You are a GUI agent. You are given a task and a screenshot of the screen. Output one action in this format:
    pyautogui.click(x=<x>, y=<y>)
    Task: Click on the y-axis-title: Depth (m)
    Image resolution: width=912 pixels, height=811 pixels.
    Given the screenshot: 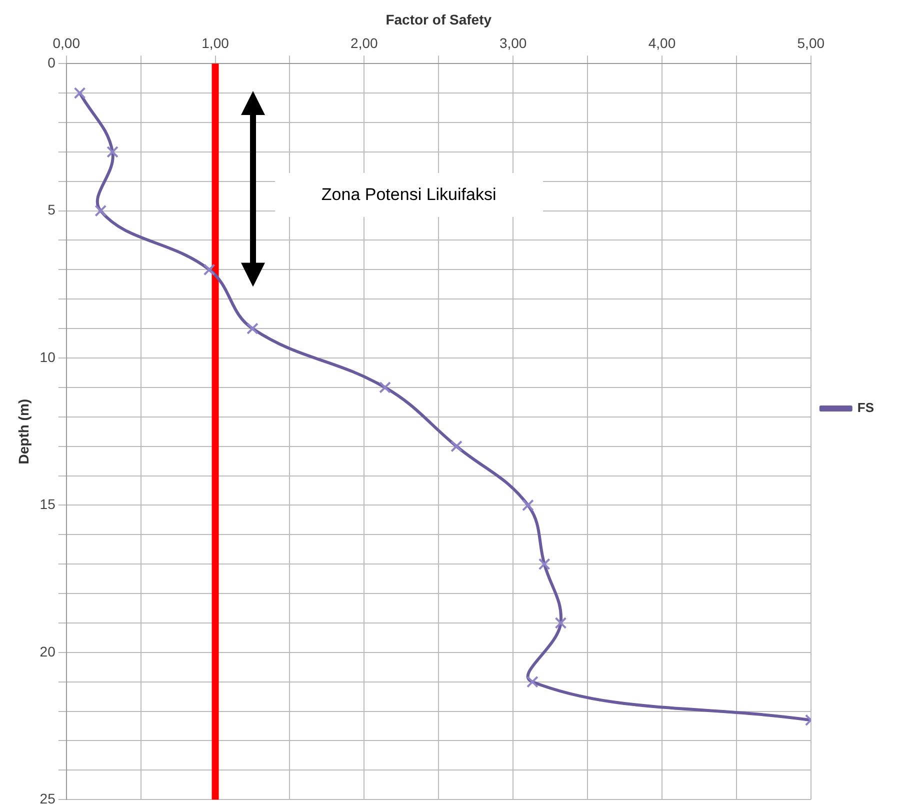 What is the action you would take?
    pyautogui.click(x=23, y=431)
    